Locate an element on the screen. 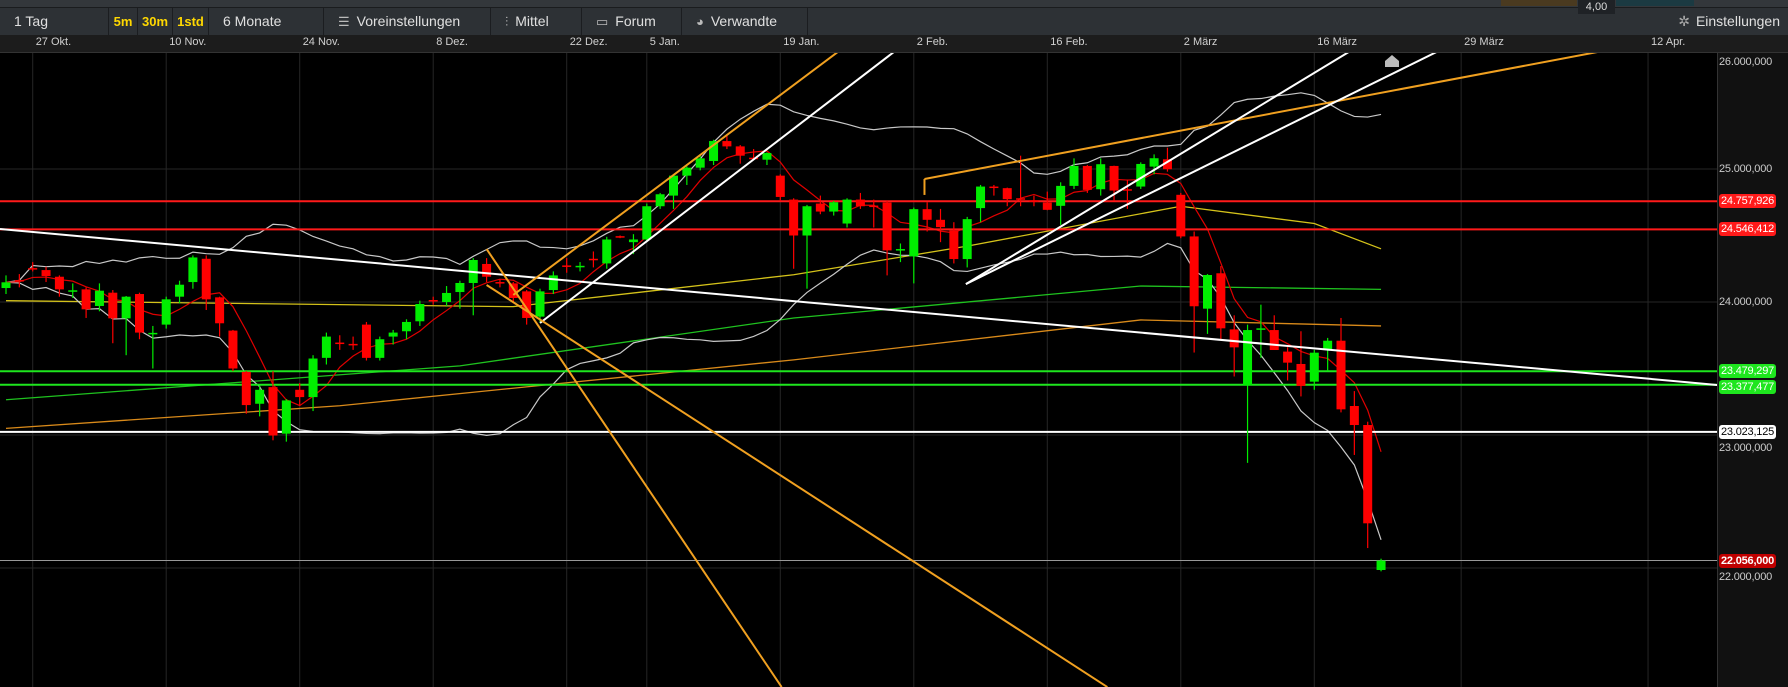 This screenshot has width=1788, height=687. top-status-strip is located at coordinates (894, 3).